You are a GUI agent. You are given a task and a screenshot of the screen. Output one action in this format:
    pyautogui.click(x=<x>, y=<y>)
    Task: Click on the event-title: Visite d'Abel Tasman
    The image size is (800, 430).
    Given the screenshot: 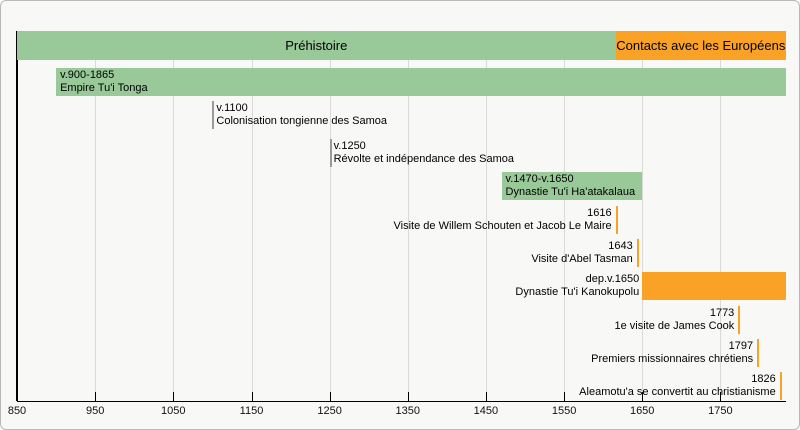 What is the action you would take?
    pyautogui.click(x=582, y=259)
    